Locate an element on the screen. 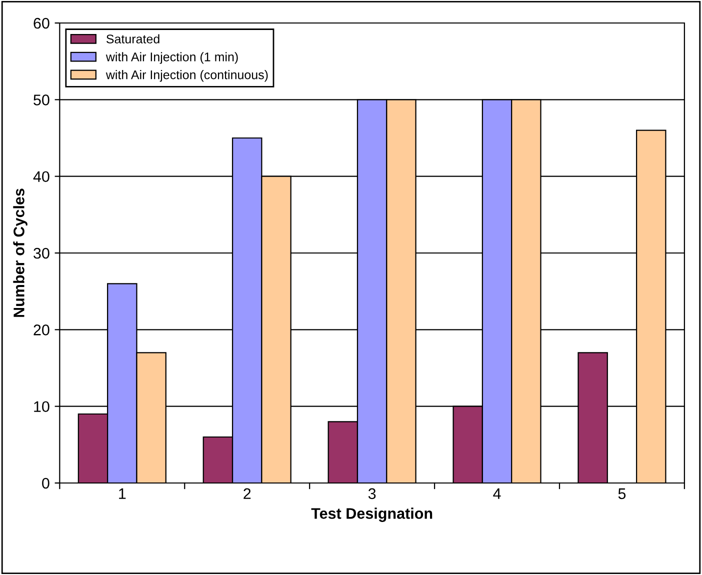 The width and height of the screenshot is (702, 575). y-tick-label: 10 is located at coordinates (42, 406).